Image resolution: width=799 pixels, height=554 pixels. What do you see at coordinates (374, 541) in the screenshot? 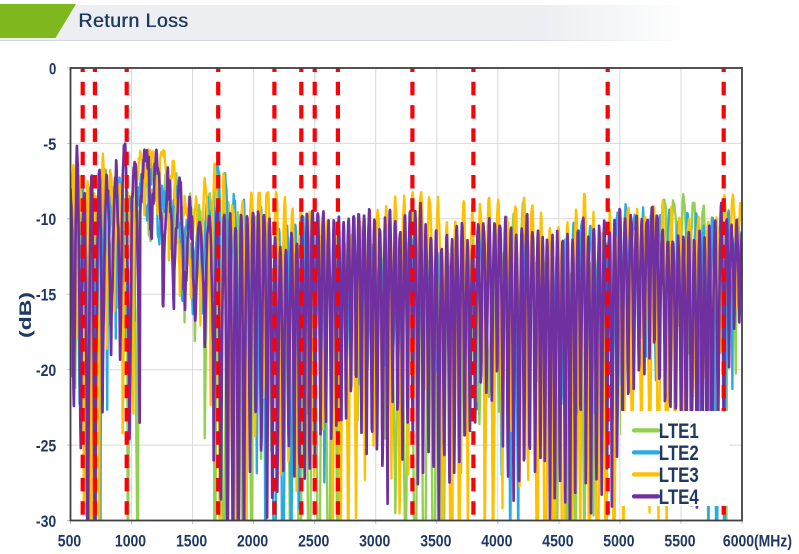
I see `svg-text: 3000` at bounding box center [374, 541].